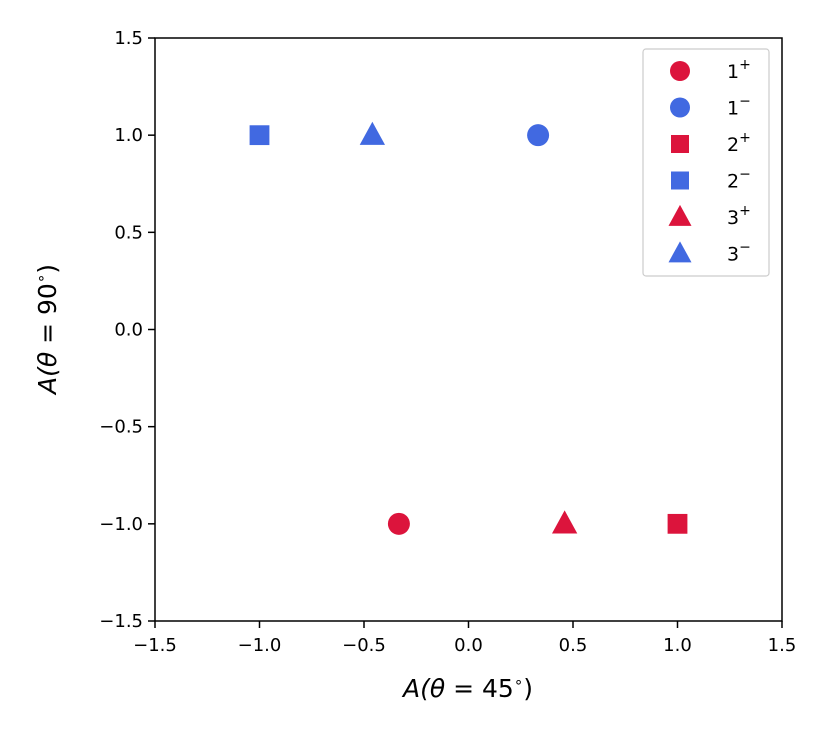  I want to click on y-axis-ticks: −1.5 −1.0 −0.5 0.0 0.5 1.0 1.5, so click(127, 330).